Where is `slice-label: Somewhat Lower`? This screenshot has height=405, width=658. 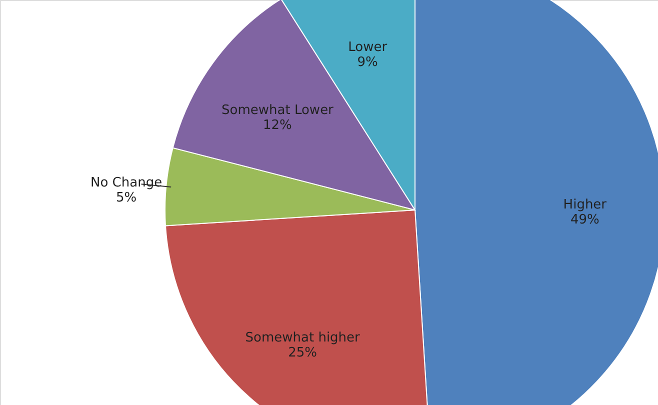
slice-label: Somewhat Lower is located at coordinates (278, 110).